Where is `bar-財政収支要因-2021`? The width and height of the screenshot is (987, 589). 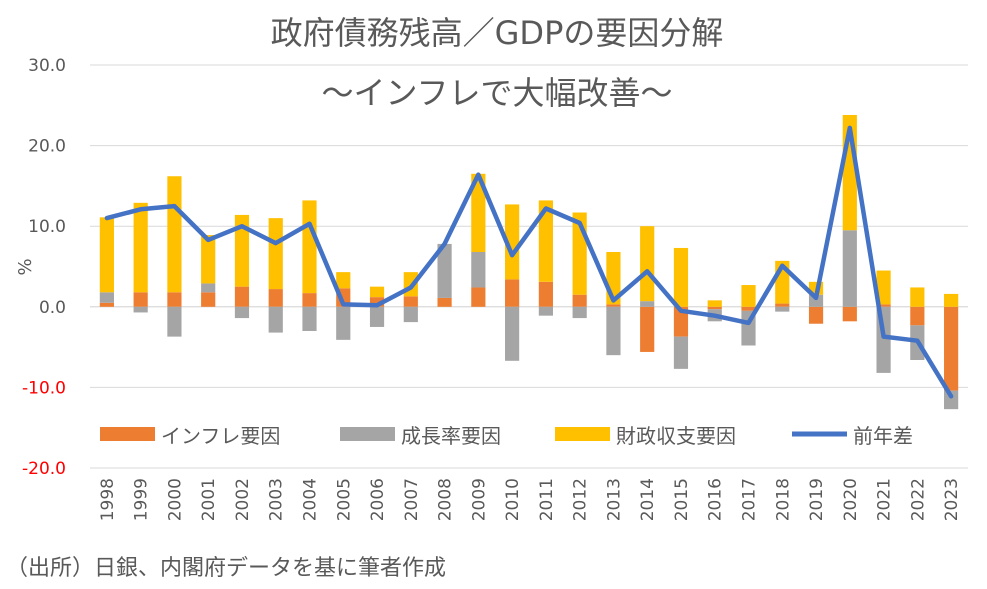
bar-財政収支要因-2021 is located at coordinates (883, 287).